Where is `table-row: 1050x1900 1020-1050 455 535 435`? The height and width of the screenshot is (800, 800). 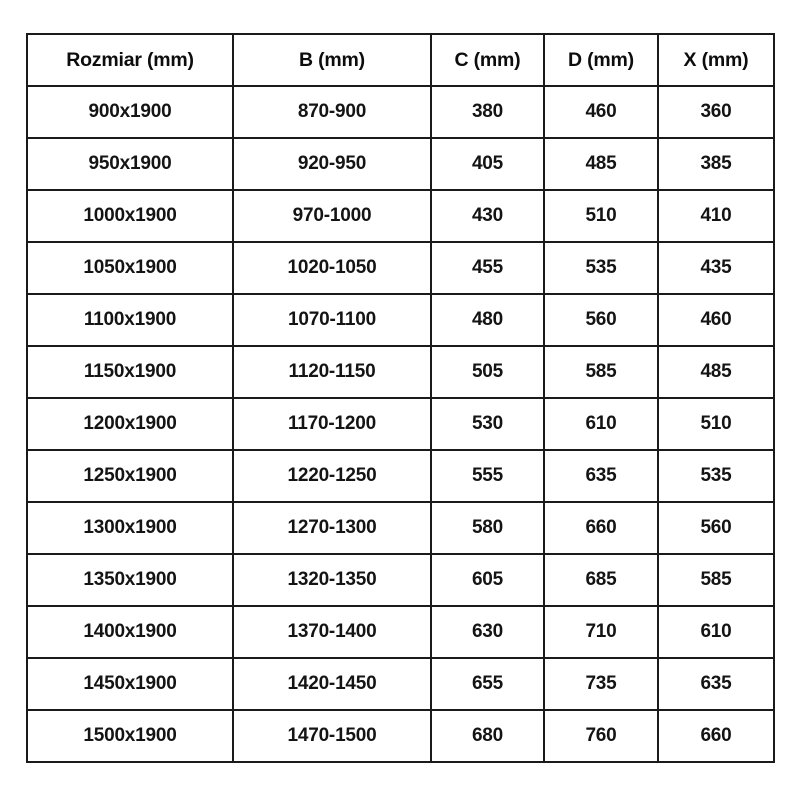
table-row: 1050x1900 1020-1050 455 535 435 is located at coordinates (400, 268).